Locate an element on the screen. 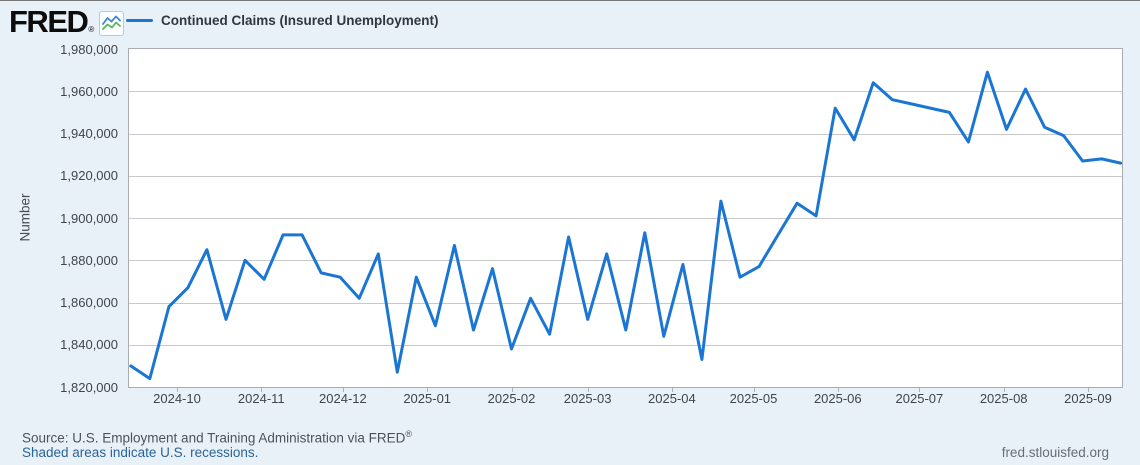  x-axis-tick-label: 2025-01 is located at coordinates (427, 398).